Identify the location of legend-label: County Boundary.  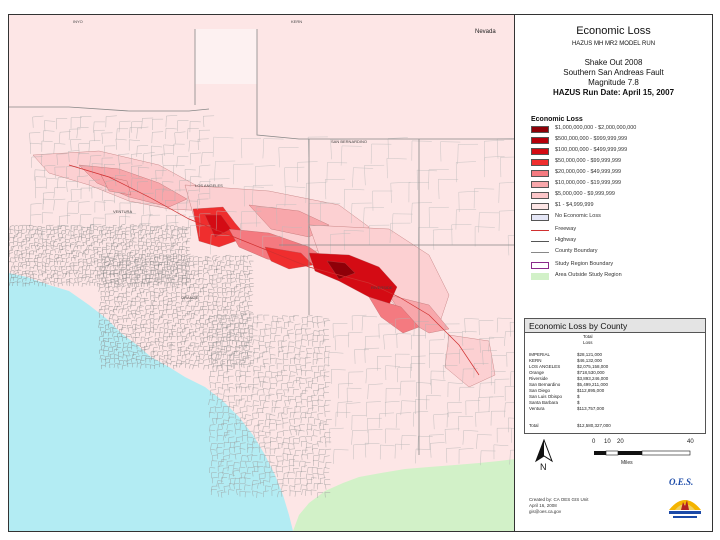
(576, 251).